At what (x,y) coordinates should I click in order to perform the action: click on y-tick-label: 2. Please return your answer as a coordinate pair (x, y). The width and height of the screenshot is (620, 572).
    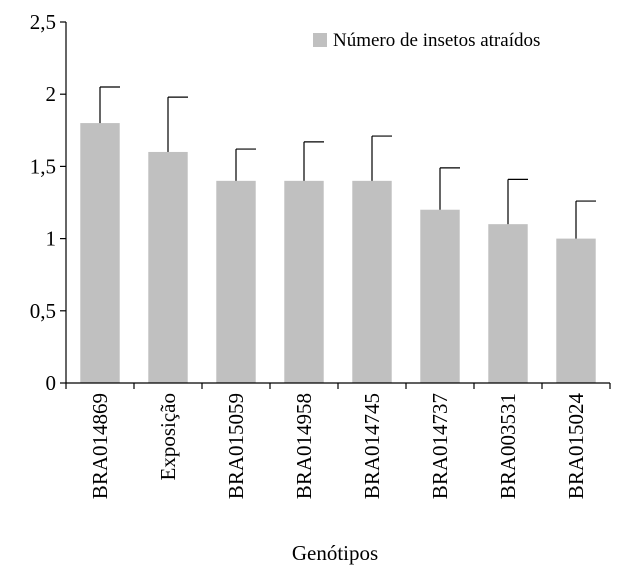
    Looking at the image, I should click on (51, 94).